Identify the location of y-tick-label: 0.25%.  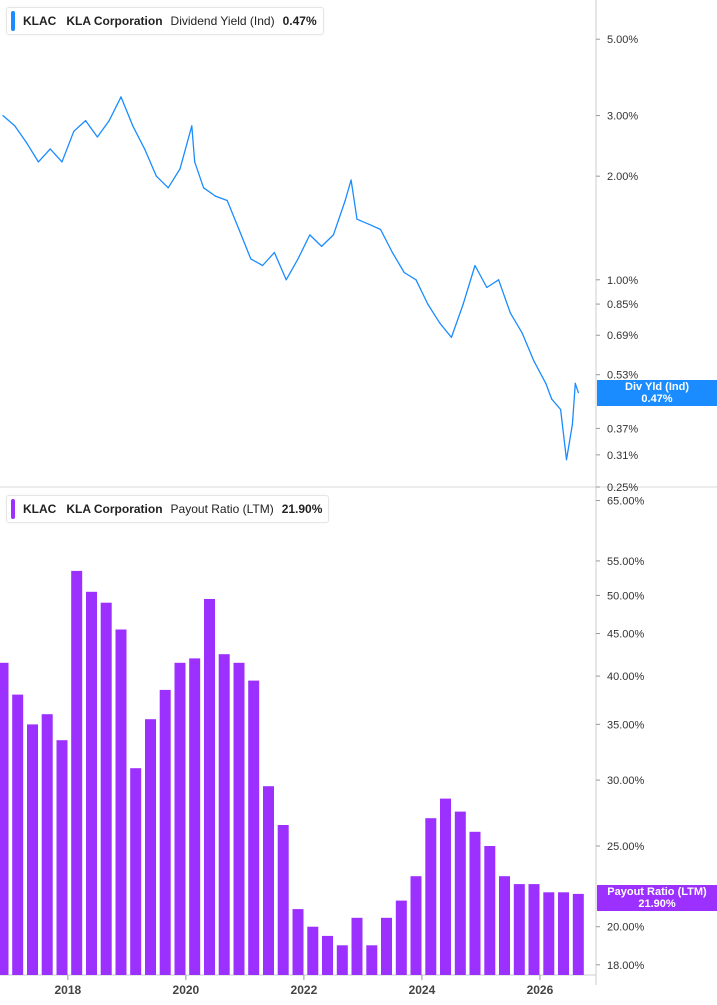
(622, 488).